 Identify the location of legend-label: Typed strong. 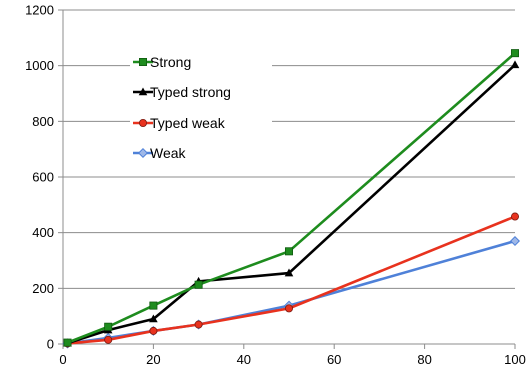
(190, 92).